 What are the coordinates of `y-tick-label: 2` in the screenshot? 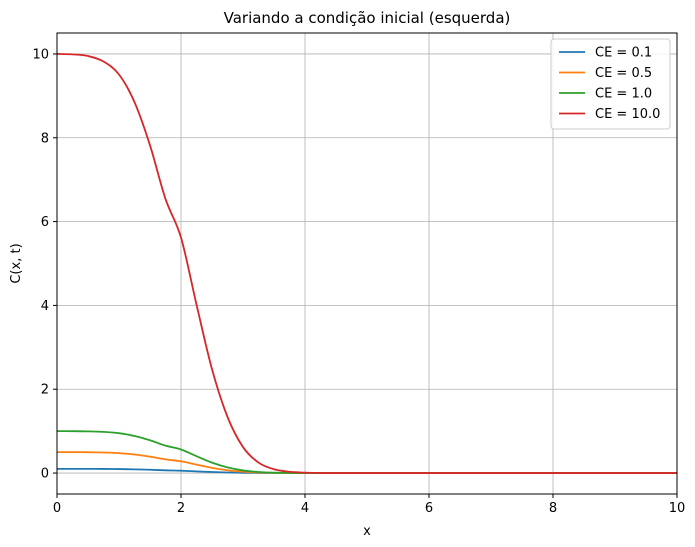 It's located at (45, 390).